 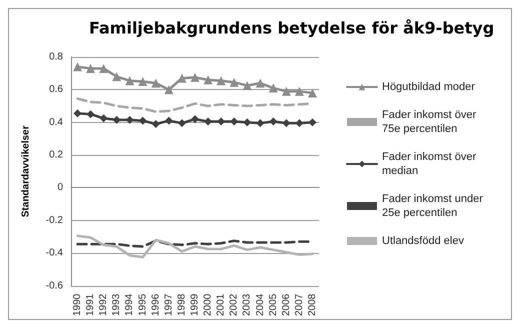 What do you see at coordinates (116, 304) in the screenshot?
I see `x-tick-label: 1993` at bounding box center [116, 304].